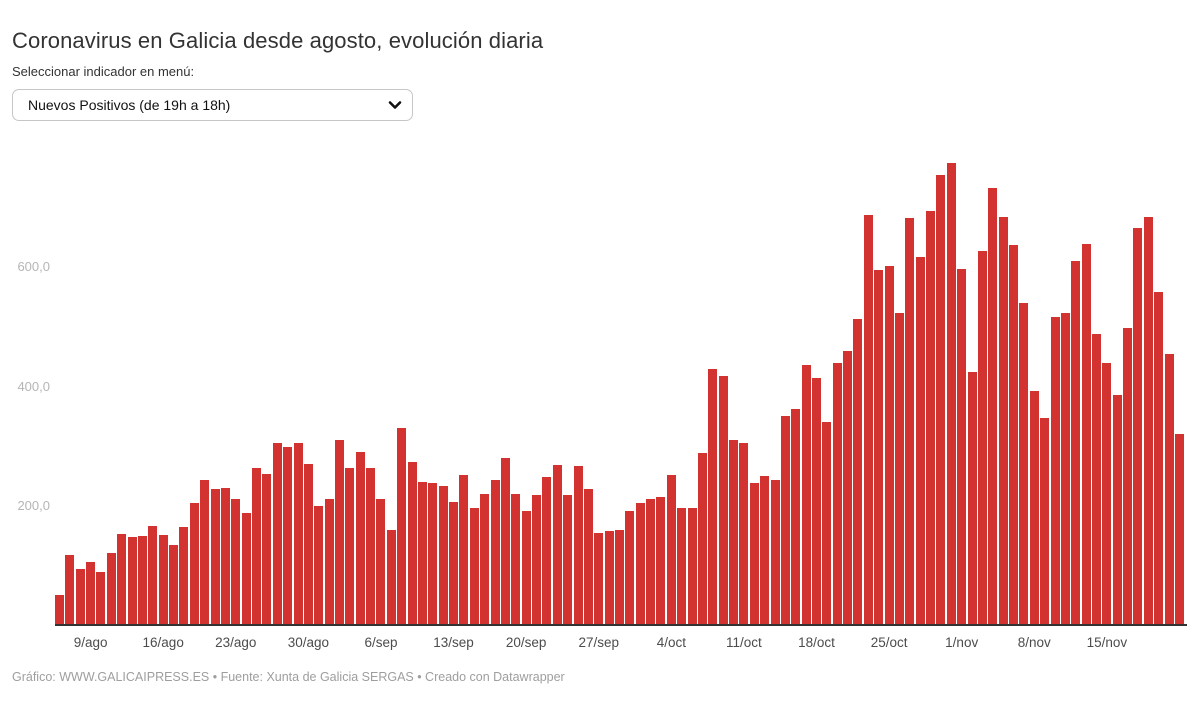  What do you see at coordinates (598, 642) in the screenshot?
I see `x-tick-label: 27/sep` at bounding box center [598, 642].